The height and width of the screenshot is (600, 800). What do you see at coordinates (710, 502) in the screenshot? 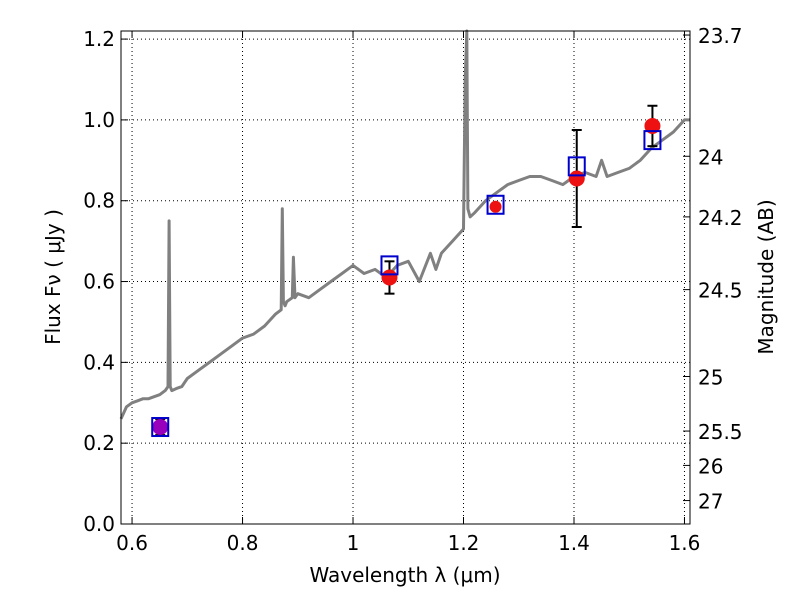
I see `y2-tick-label: 27` at bounding box center [710, 502].